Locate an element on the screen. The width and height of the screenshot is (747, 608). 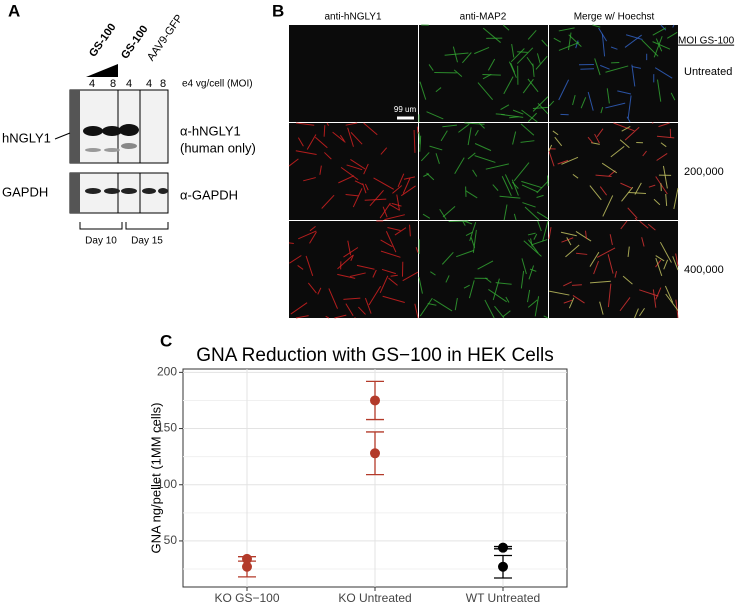
y-tick-label: 150 is located at coordinates (167, 428).